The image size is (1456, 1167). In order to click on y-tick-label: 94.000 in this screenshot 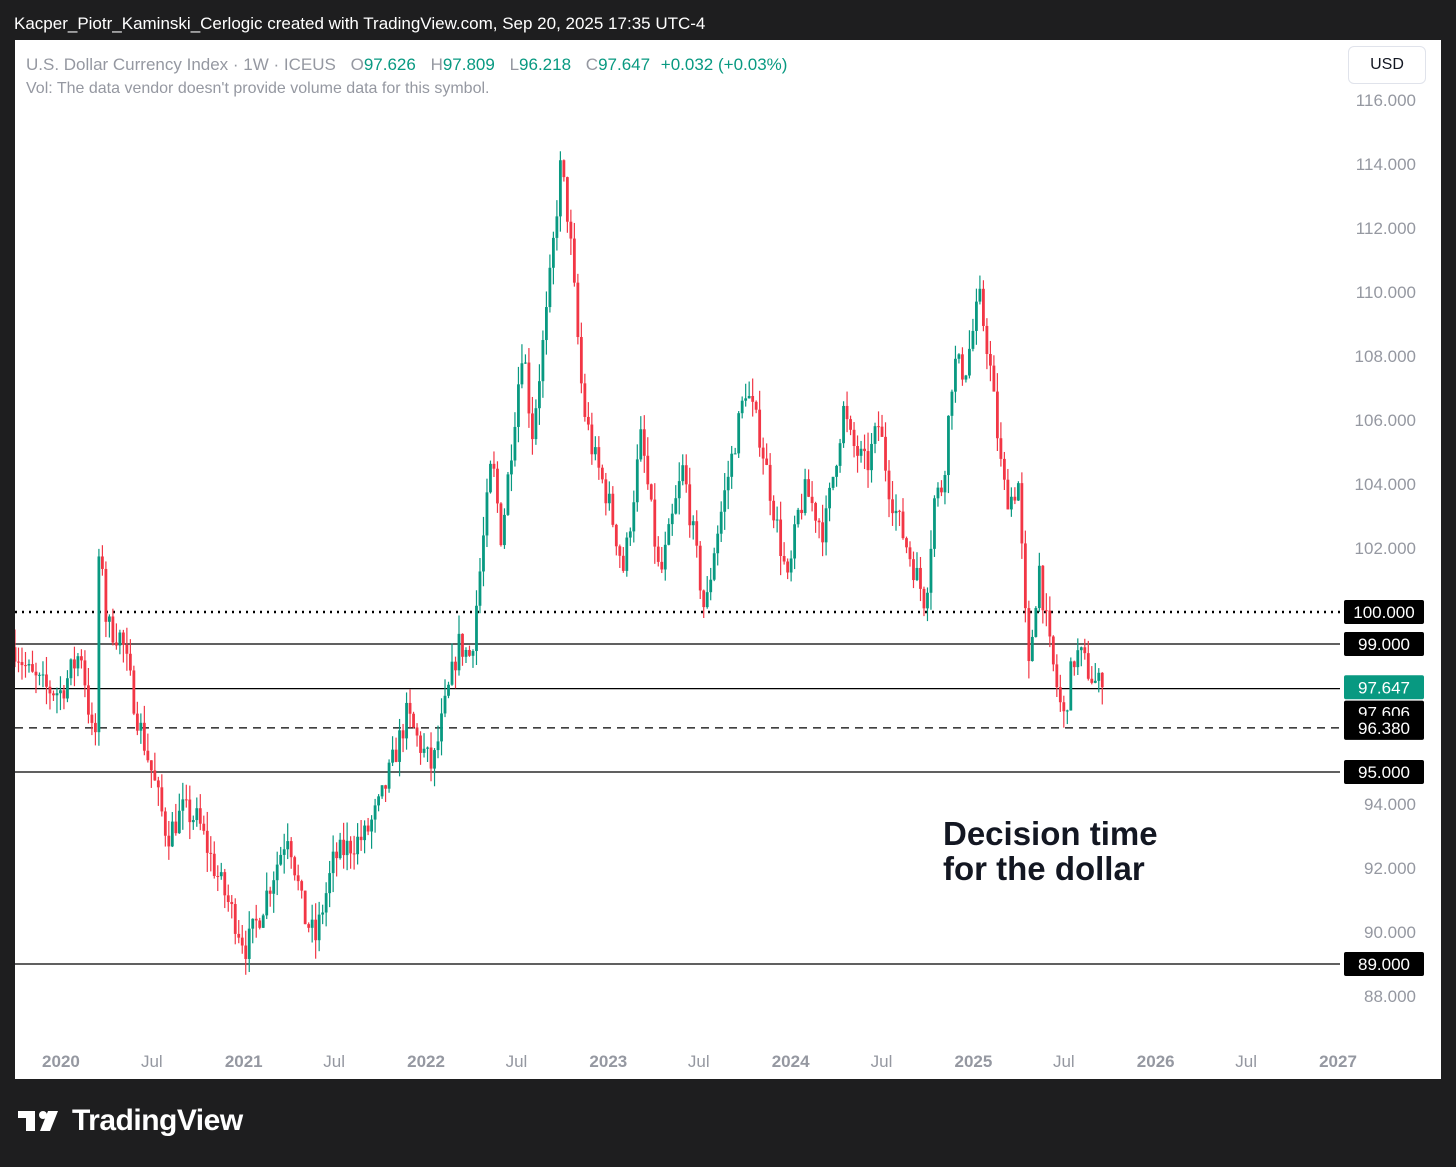, I will do `click(1390, 804)`.